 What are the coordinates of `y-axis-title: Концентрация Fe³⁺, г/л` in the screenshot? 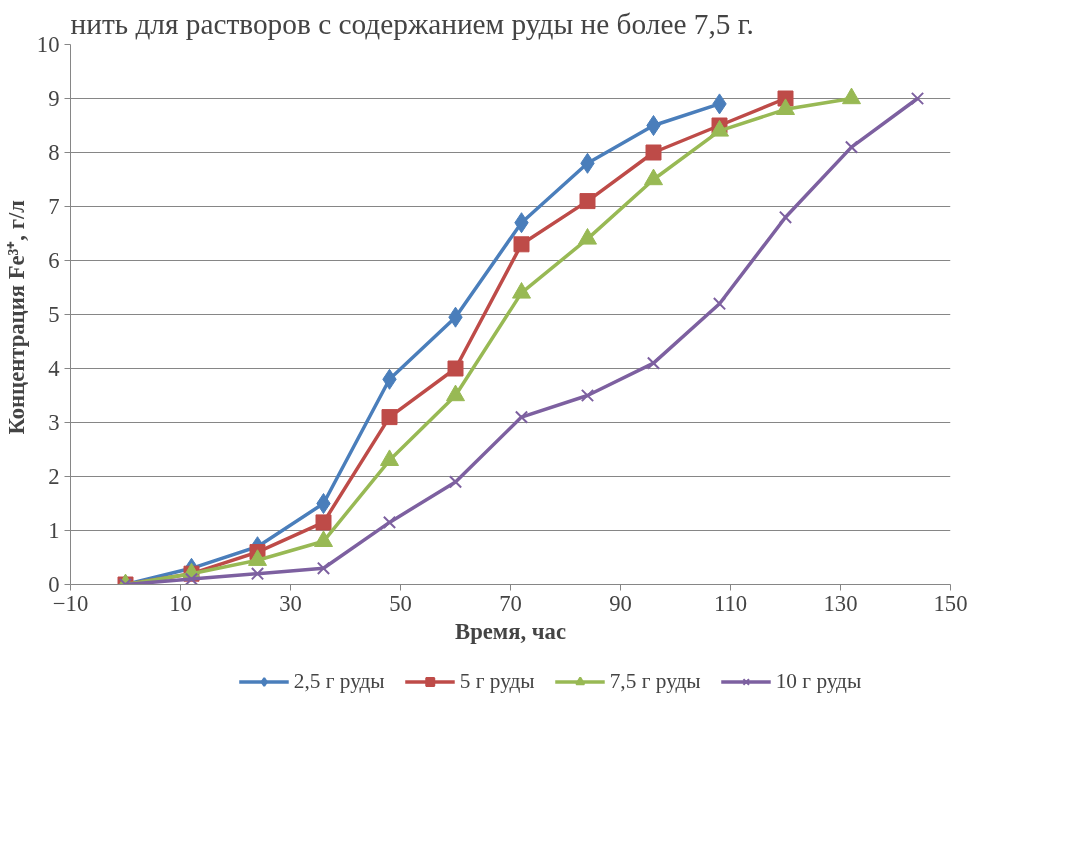 It's located at (16, 317).